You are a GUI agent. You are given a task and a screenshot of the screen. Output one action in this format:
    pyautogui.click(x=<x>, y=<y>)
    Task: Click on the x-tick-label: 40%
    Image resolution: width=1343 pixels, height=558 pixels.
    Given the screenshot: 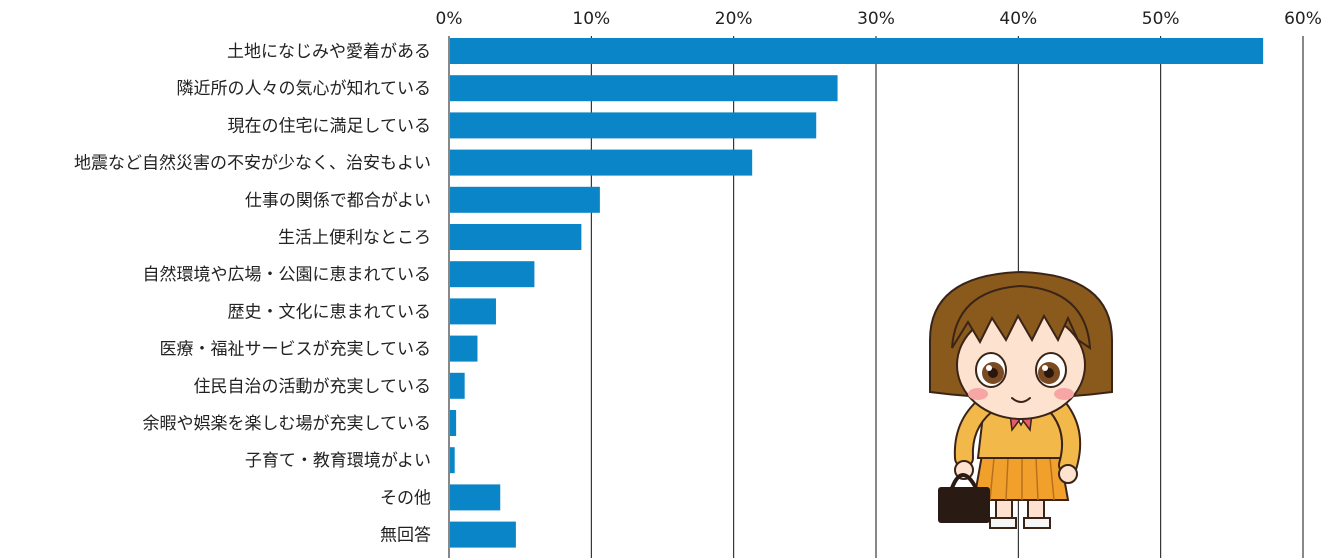 What is the action you would take?
    pyautogui.click(x=1018, y=19)
    